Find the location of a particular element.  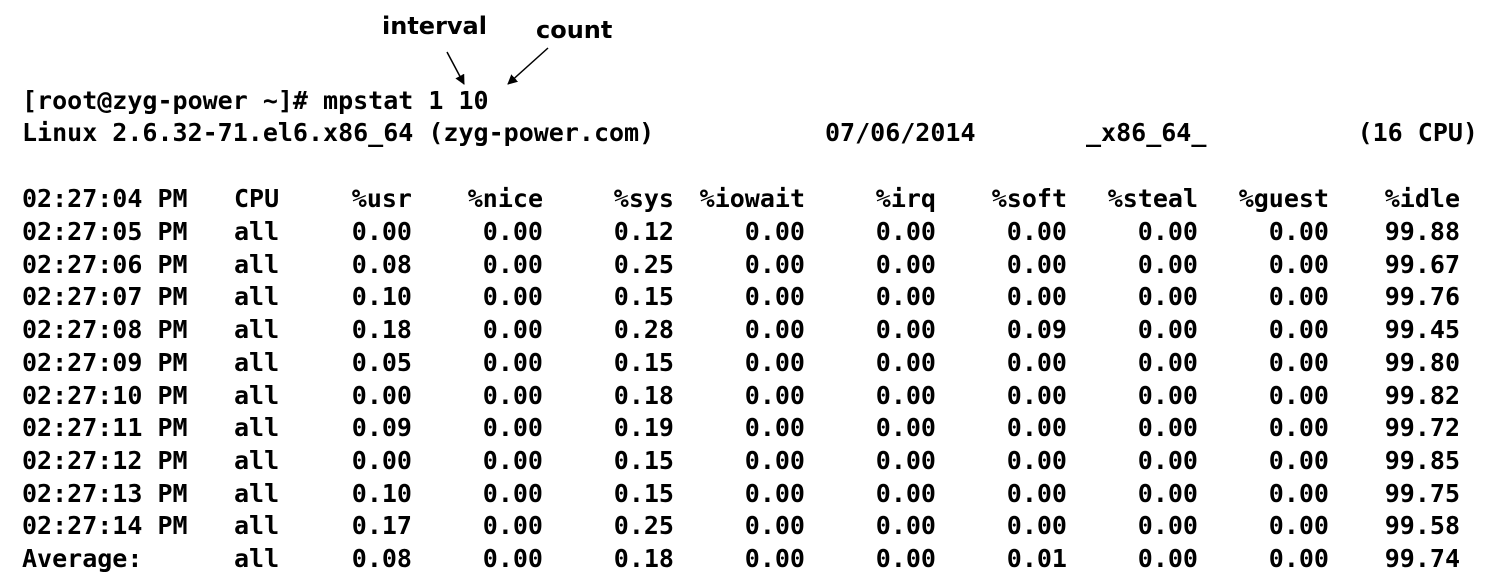

interval-arrow-icon is located at coordinates (455, 68).